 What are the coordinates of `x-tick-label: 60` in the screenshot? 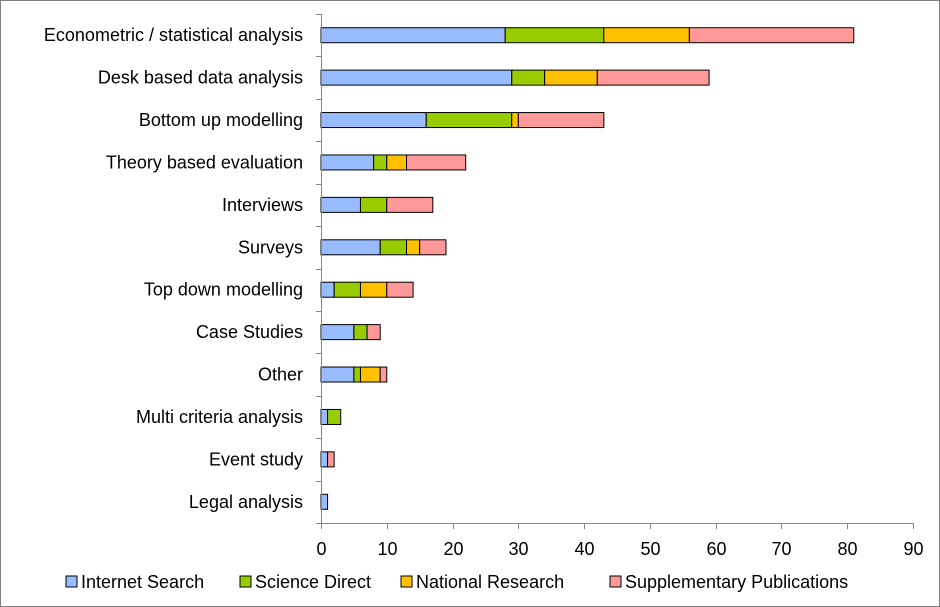 It's located at (716, 549).